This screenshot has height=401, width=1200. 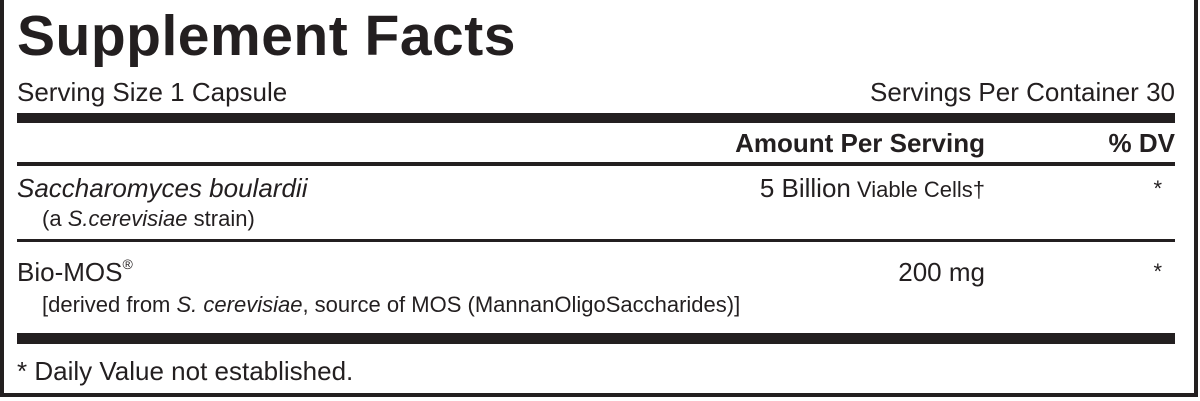 What do you see at coordinates (860, 143) in the screenshot?
I see `amount-per-serving-header: Amount Per Serving` at bounding box center [860, 143].